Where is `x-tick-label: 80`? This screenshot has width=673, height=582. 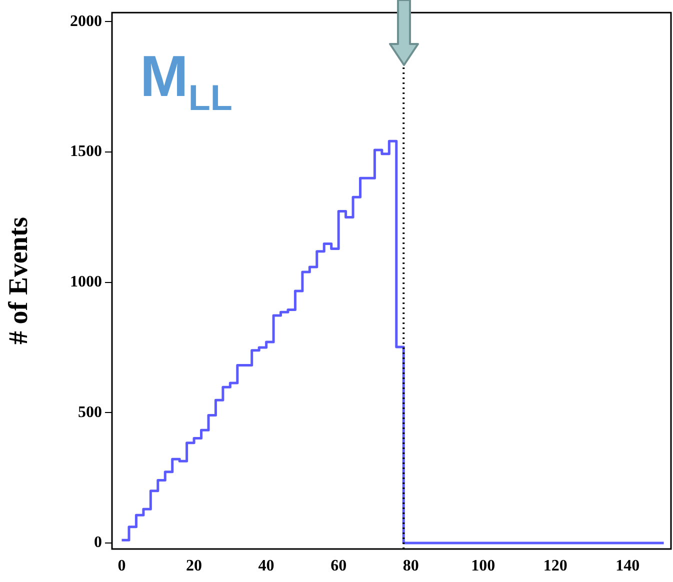 x-tick-label: 80 is located at coordinates (410, 566).